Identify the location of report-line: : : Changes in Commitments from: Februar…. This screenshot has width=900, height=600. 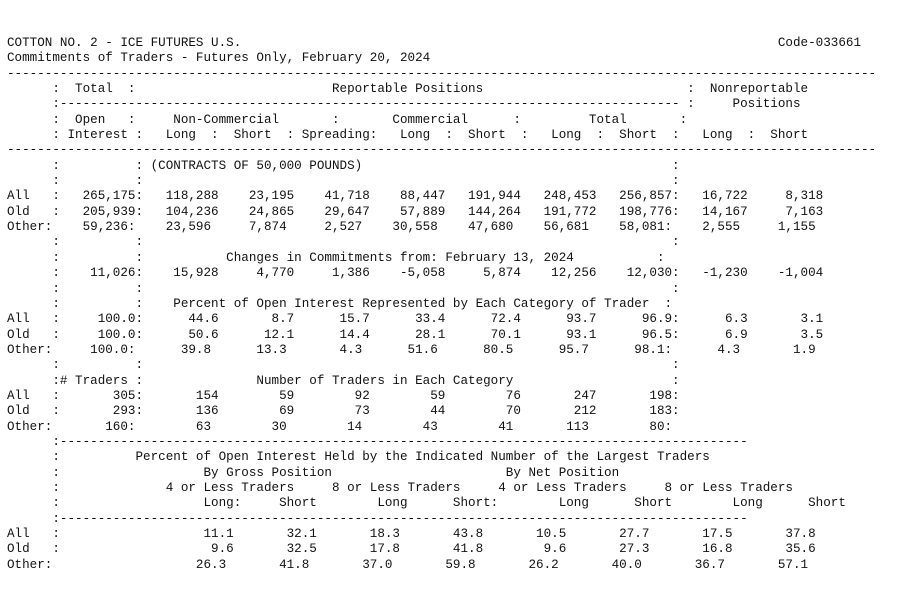
(336, 257).